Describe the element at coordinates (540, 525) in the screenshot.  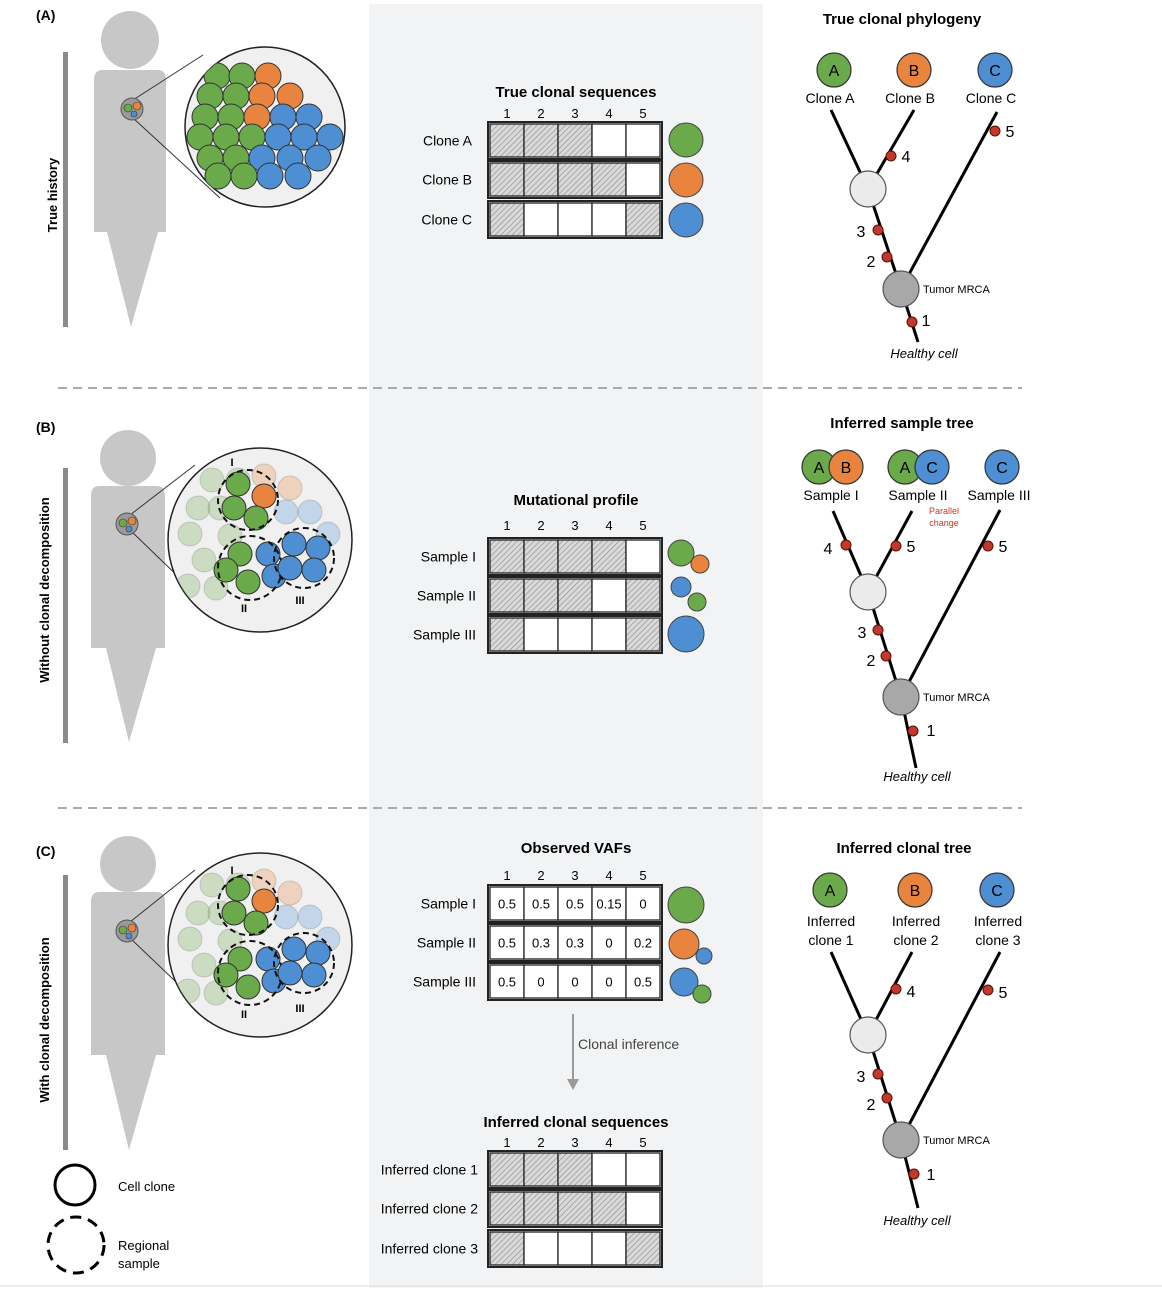
I see `site-number-label: 2` at that location.